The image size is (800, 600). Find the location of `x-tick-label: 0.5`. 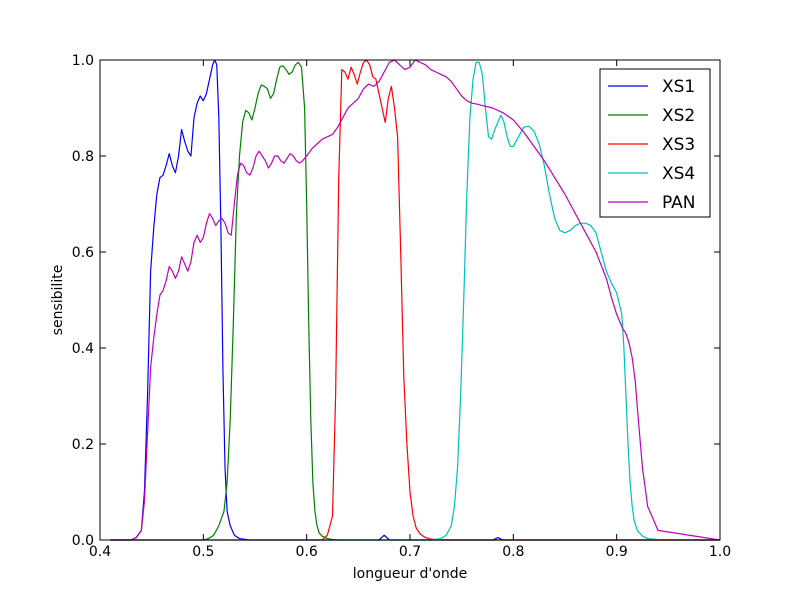

x-tick-label: 0.5 is located at coordinates (203, 552).